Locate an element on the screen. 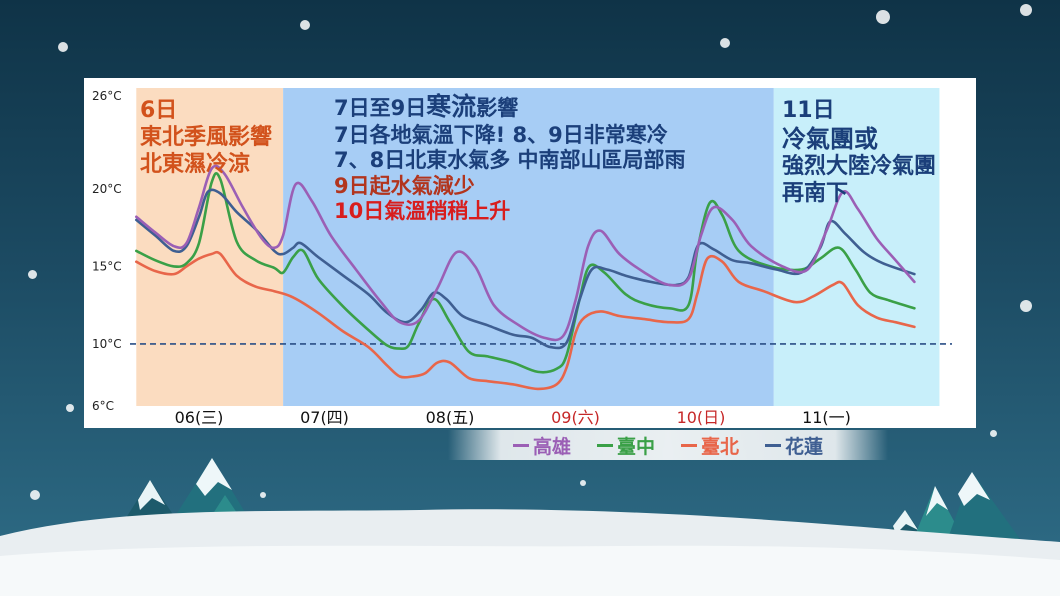 The image size is (1060, 596). annotation-cold-wave-line4: 9日起水氣減少 is located at coordinates (404, 185).